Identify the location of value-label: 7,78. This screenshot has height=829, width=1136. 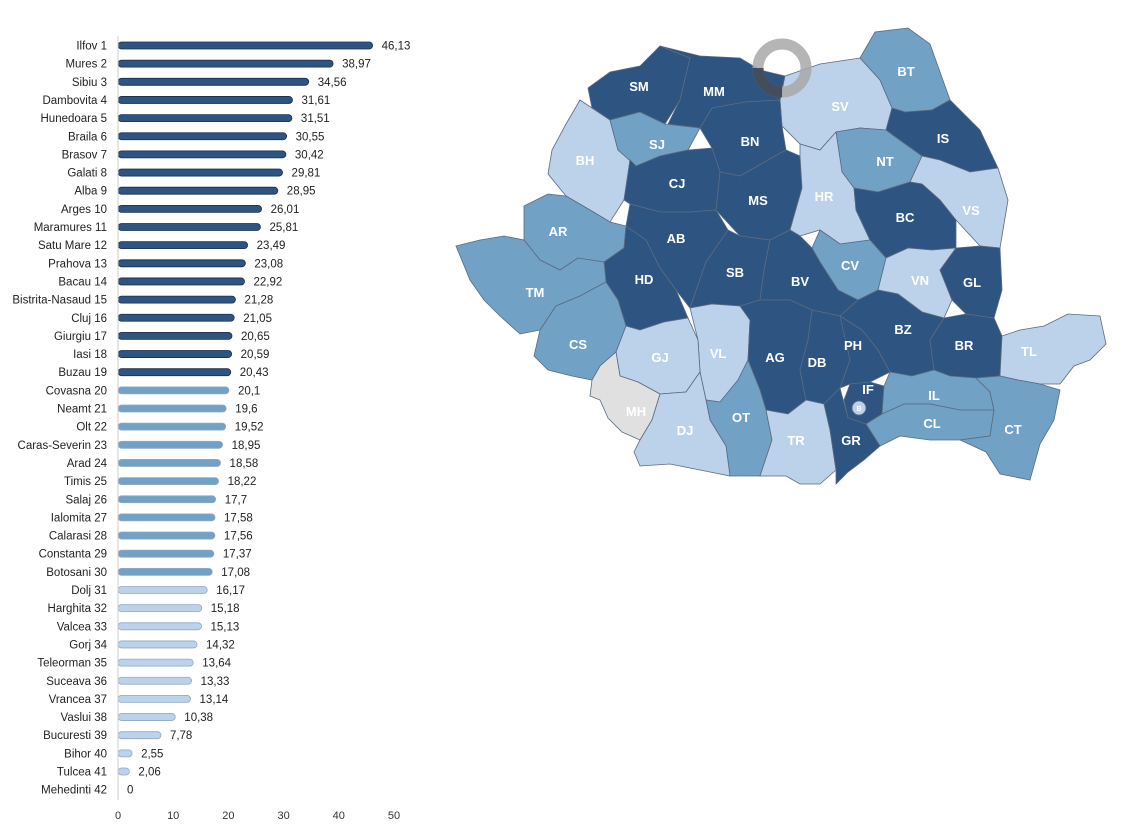
(181, 736).